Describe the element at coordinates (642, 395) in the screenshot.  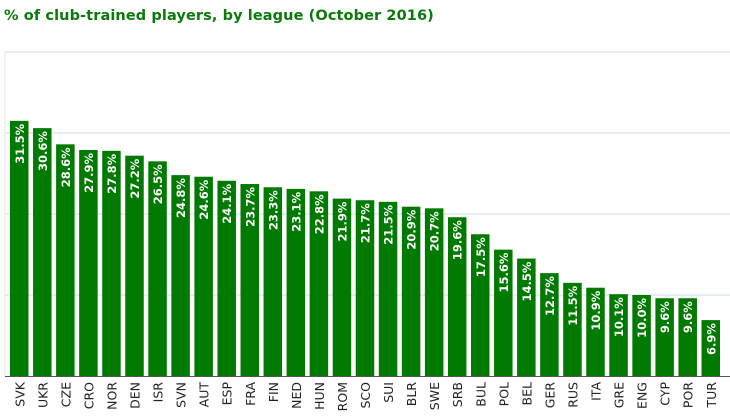
I see `x-tick-label: ENG` at that location.